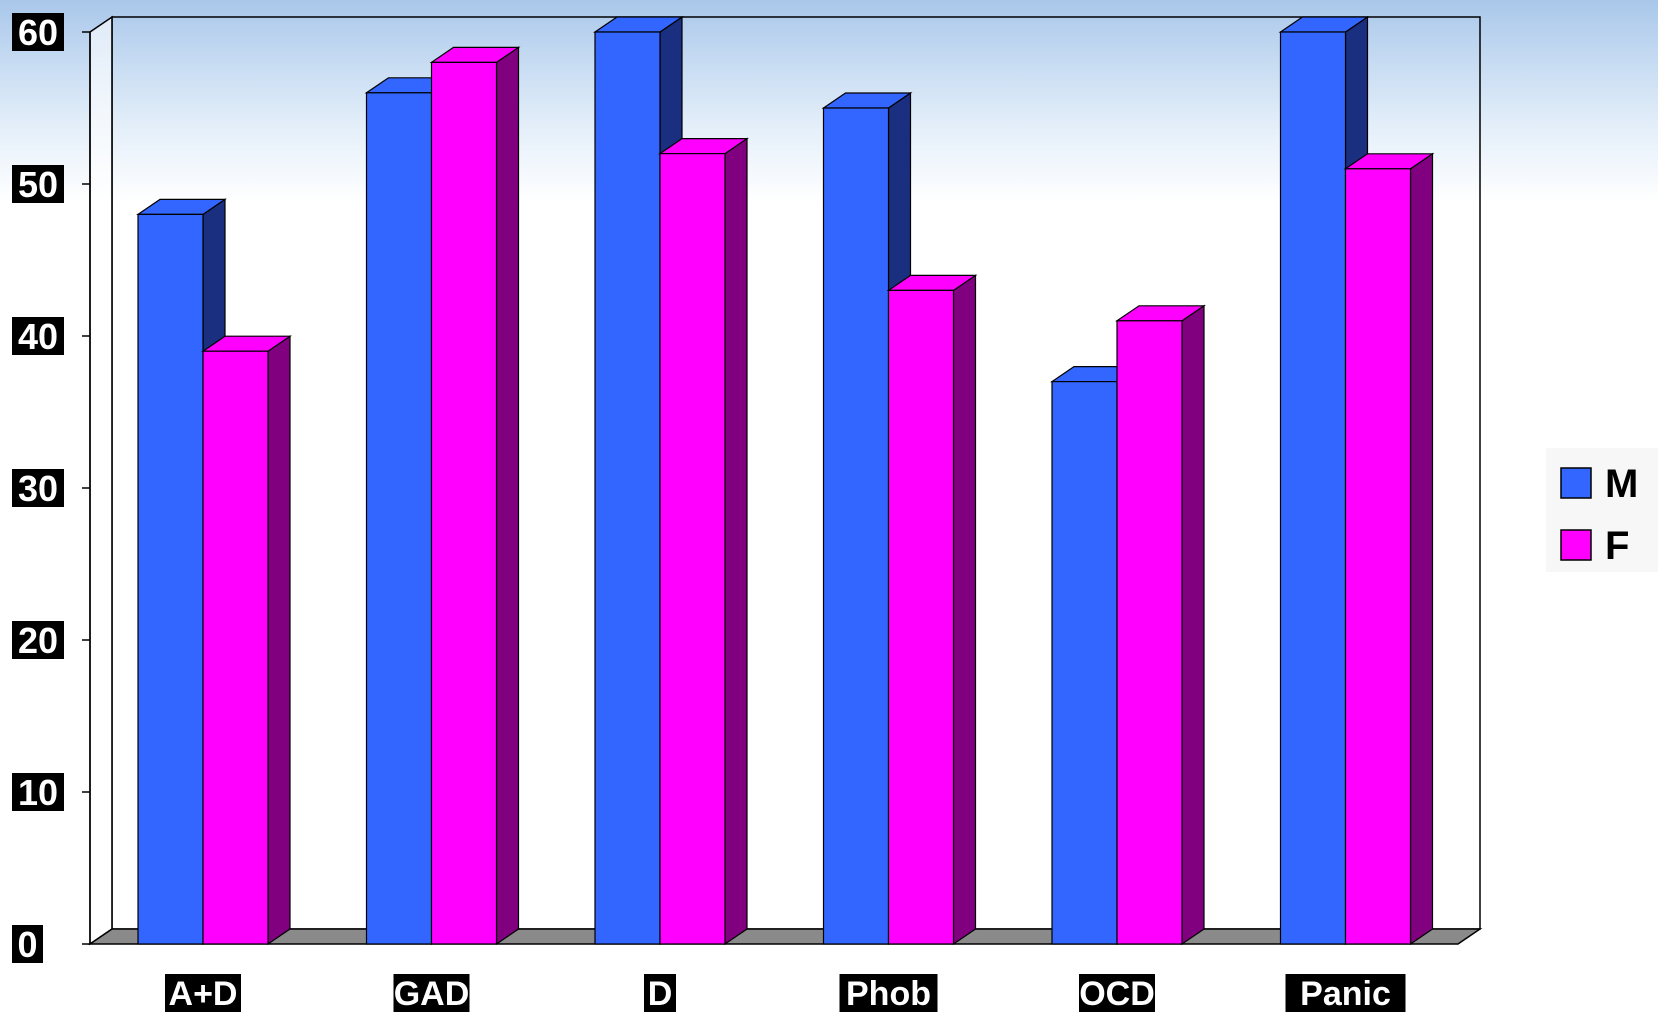 The image size is (1658, 1014). I want to click on legend-swatch-F, so click(1576, 545).